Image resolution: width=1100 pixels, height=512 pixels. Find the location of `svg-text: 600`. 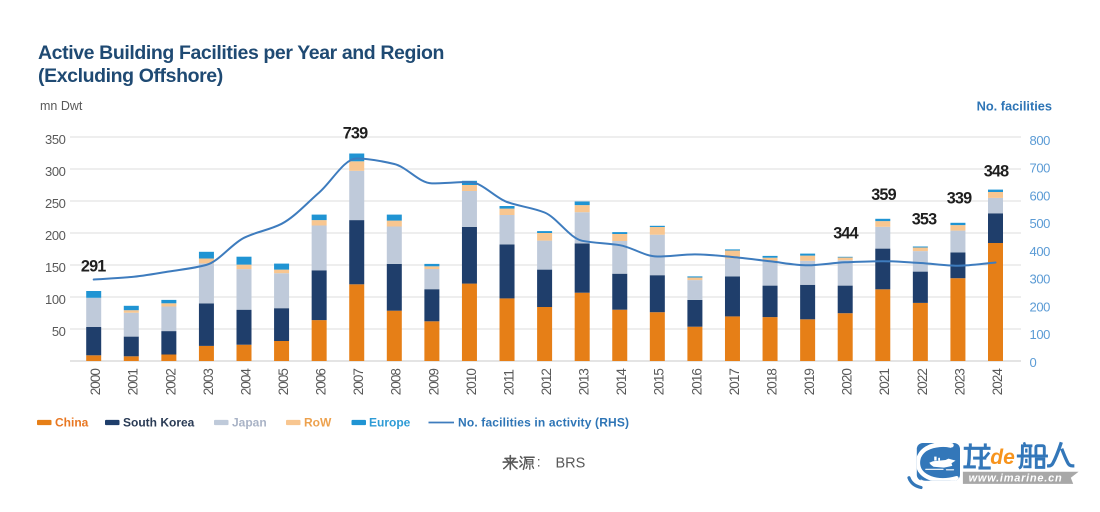

svg-text: 600 is located at coordinates (1040, 195).